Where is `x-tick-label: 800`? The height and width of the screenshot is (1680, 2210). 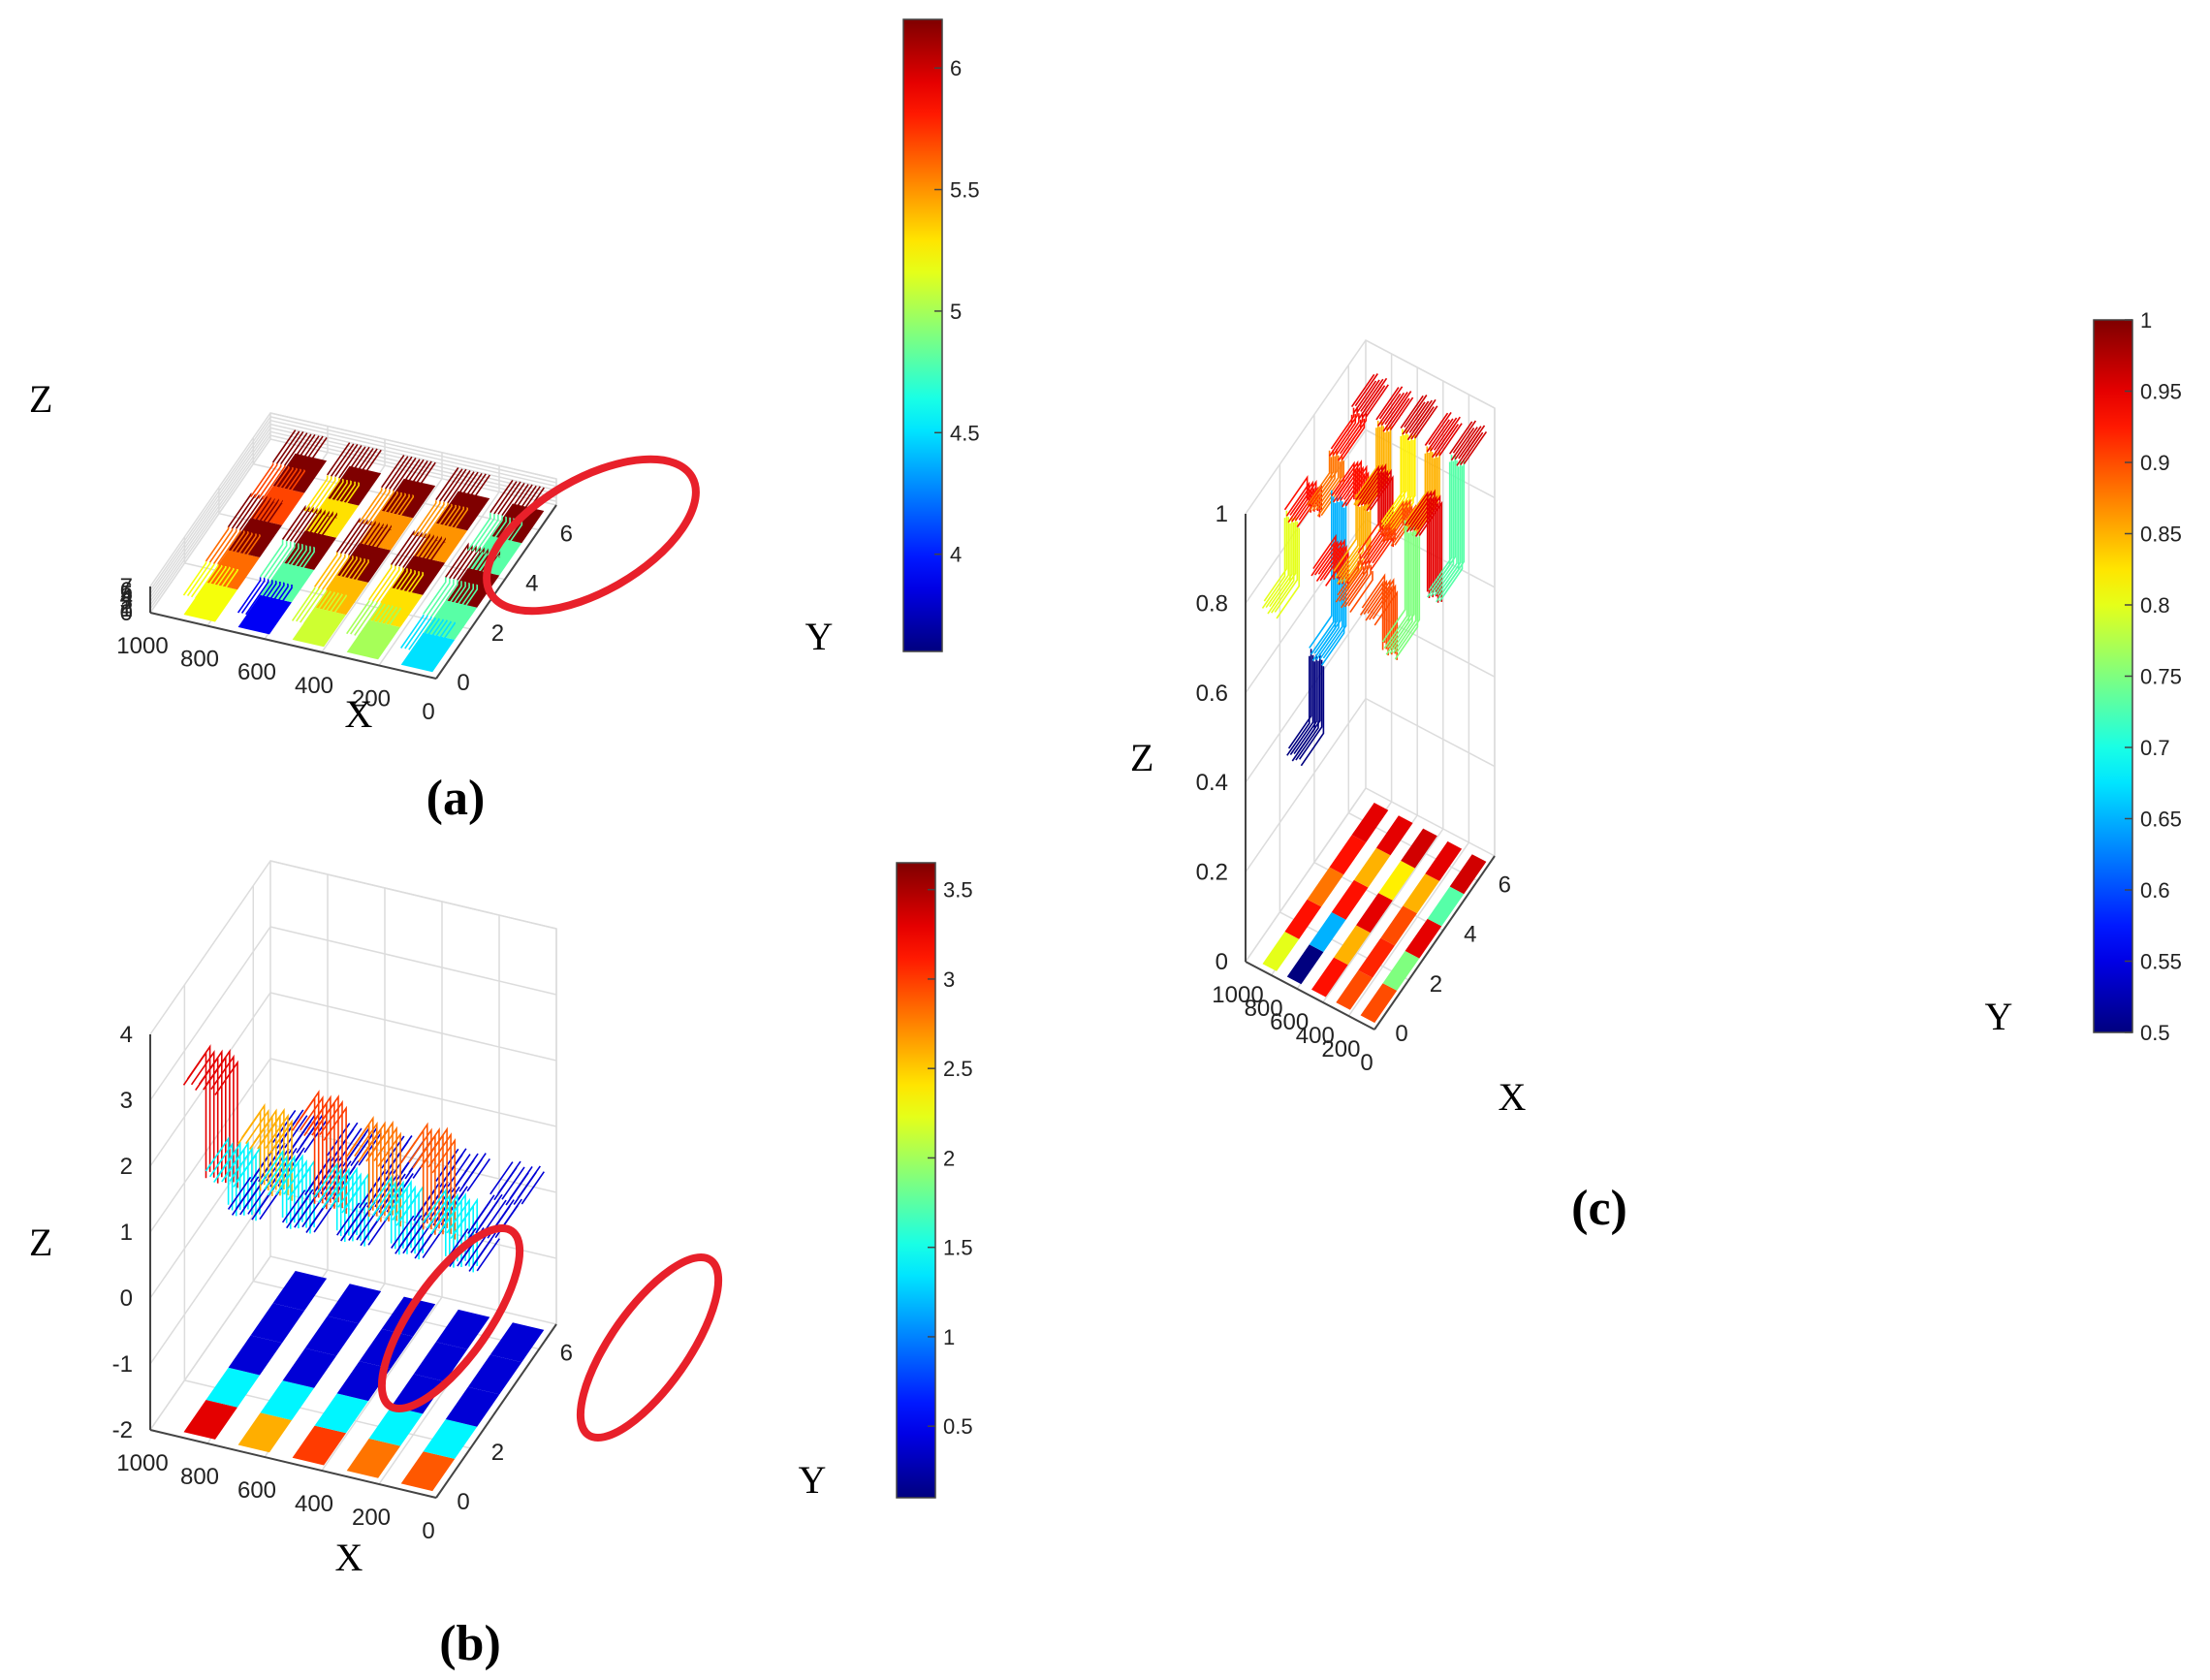 x-tick-label: 800 is located at coordinates (200, 660).